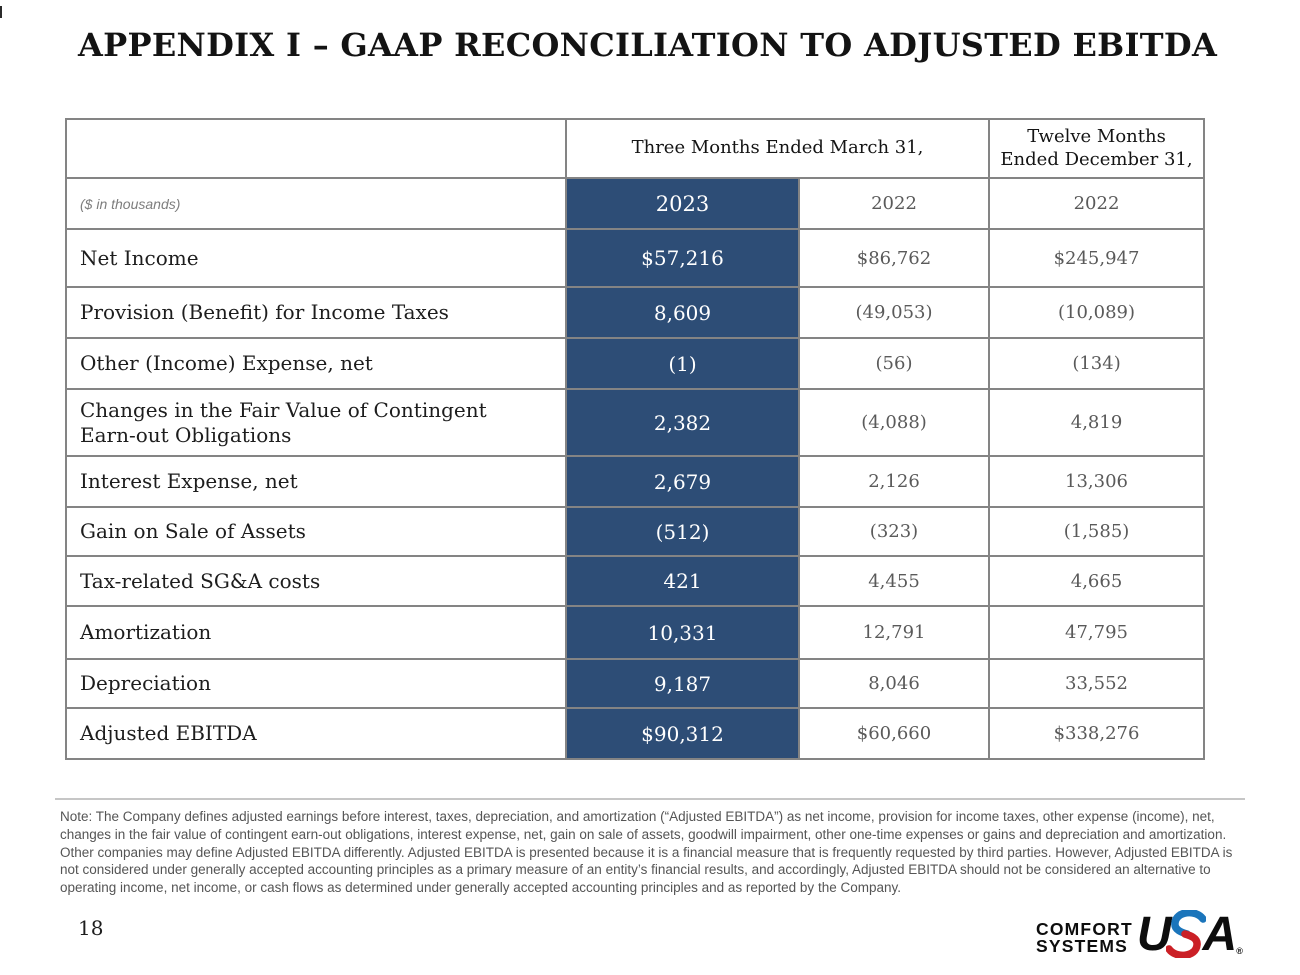 This screenshot has height=975, width=1300. I want to click on value-2022-q1: (323), so click(894, 531).